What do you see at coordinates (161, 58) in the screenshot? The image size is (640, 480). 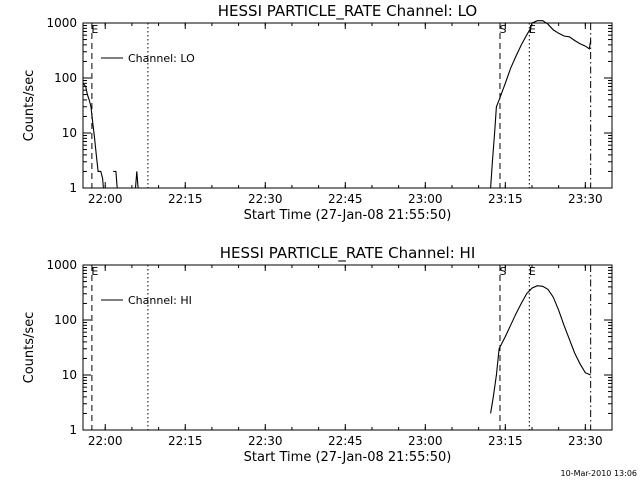 I see `legend-label: Channel: LO` at bounding box center [161, 58].